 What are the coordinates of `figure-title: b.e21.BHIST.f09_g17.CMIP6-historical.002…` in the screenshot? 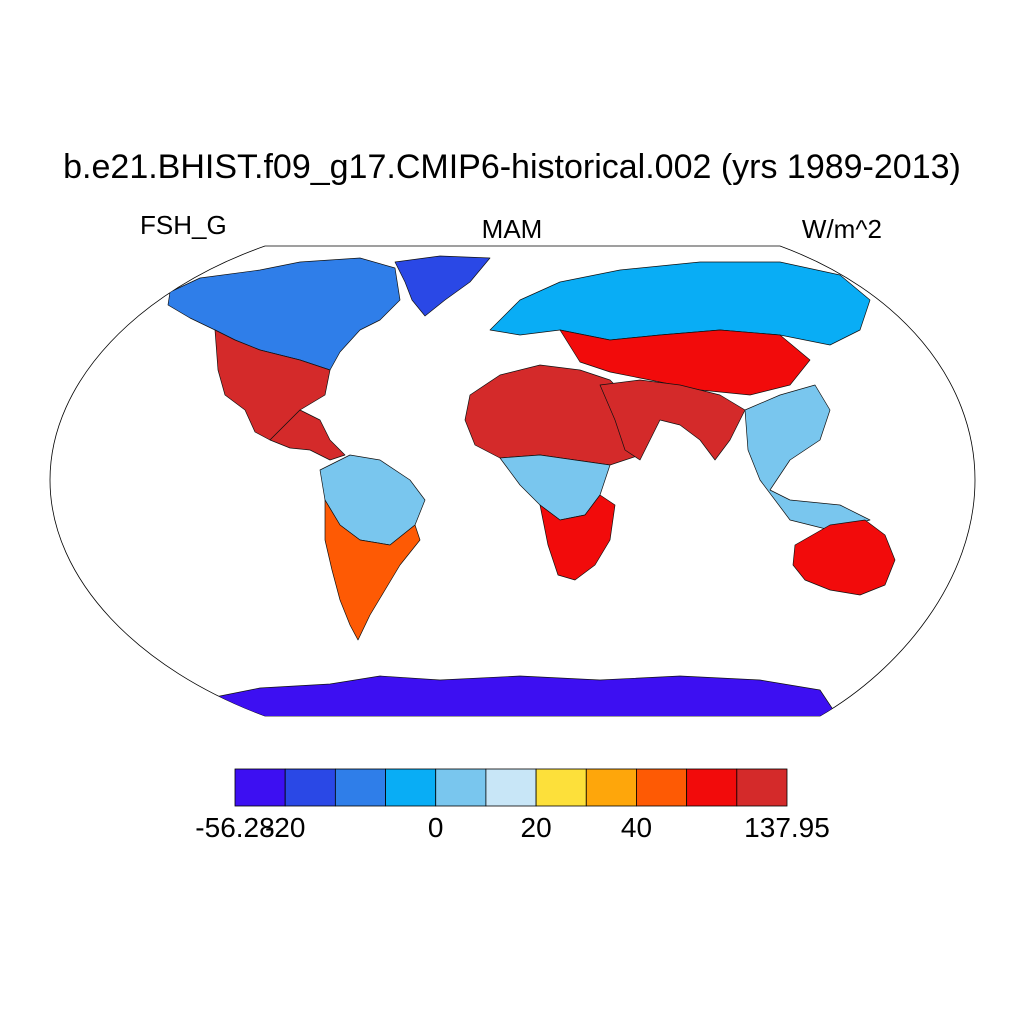 It's located at (512, 167).